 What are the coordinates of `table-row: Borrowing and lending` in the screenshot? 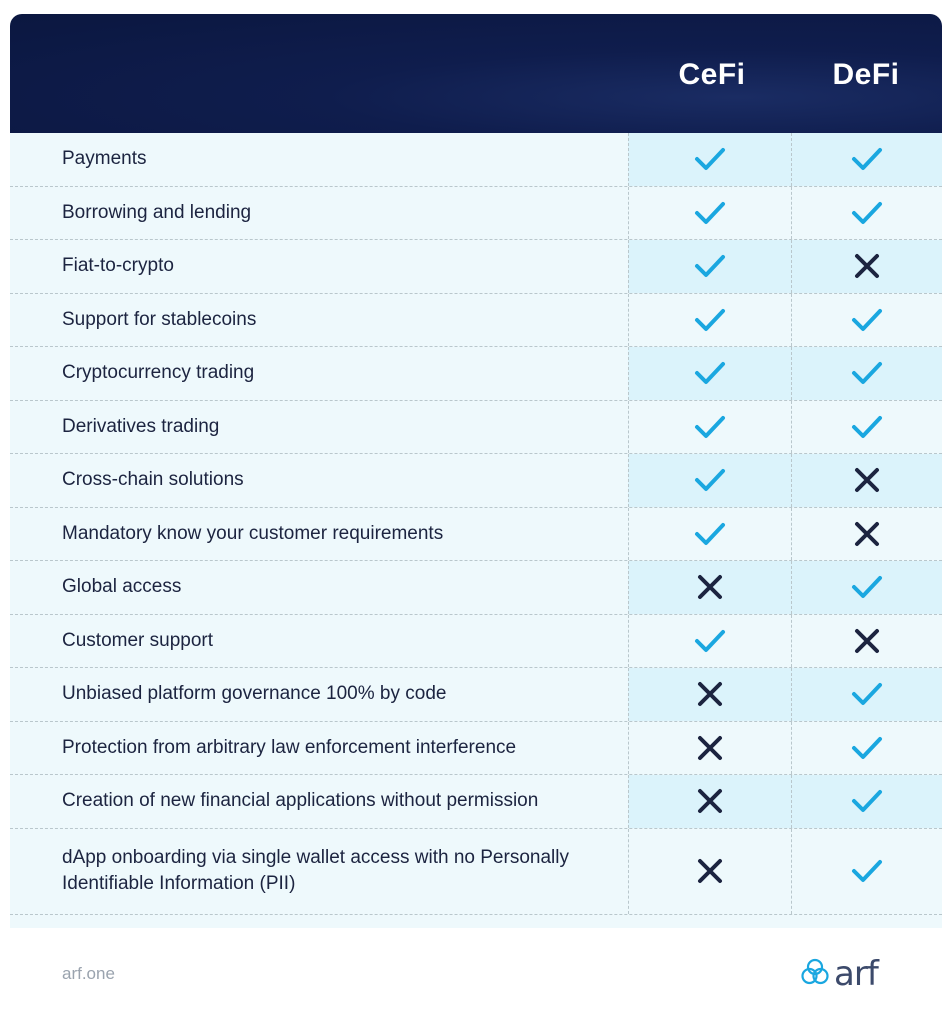 It's located at (476, 213).